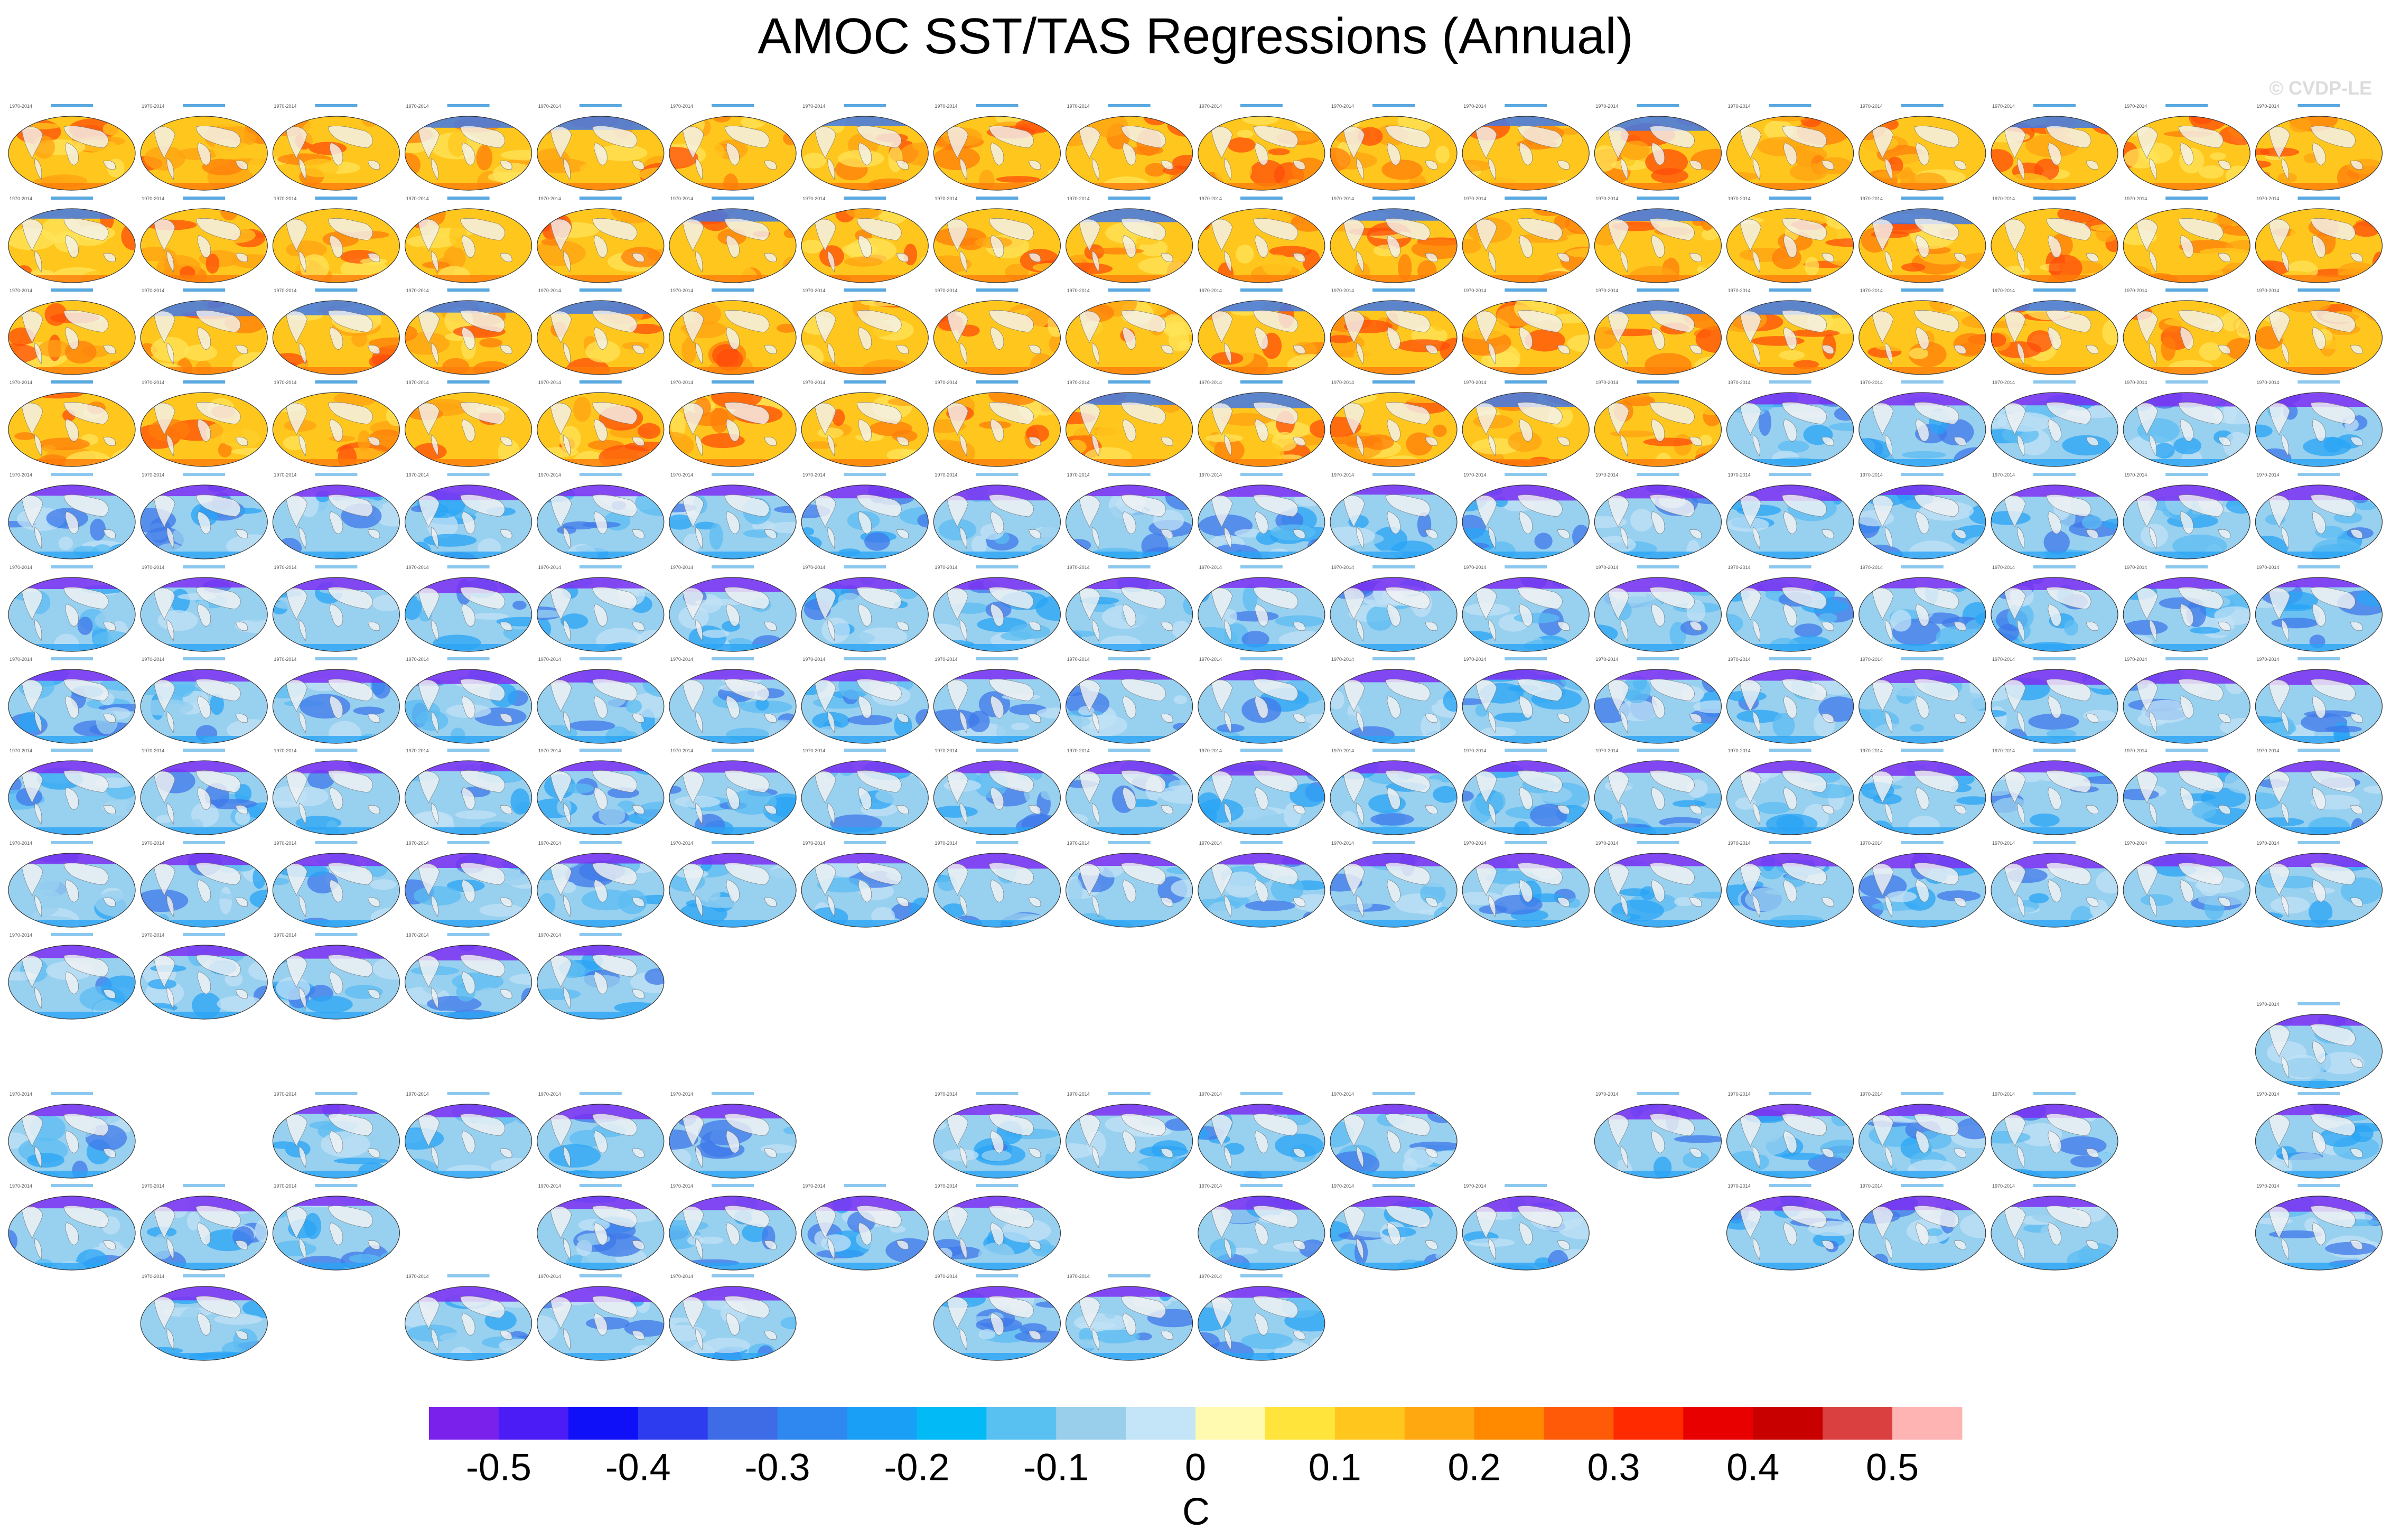 The width and height of the screenshot is (2391, 1540). What do you see at coordinates (1613, 1467) in the screenshot?
I see `colorbar-tick-label: 0.3` at bounding box center [1613, 1467].